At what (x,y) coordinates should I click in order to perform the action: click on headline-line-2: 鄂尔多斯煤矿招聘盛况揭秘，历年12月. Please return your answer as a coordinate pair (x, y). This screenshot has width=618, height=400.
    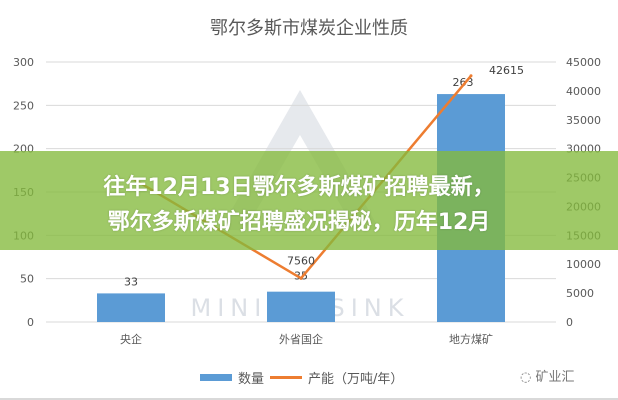
    Looking at the image, I should click on (299, 222).